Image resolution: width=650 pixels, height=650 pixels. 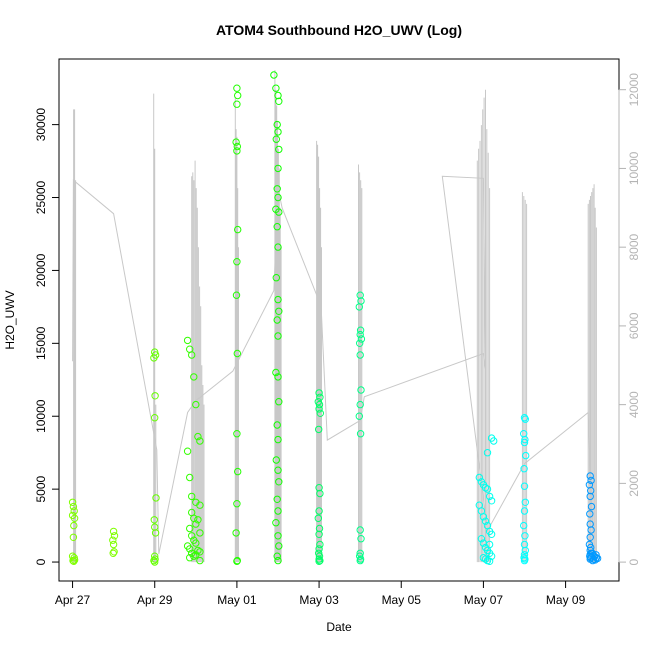 I want to click on y2-tick-label: 0, so click(x=634, y=561).